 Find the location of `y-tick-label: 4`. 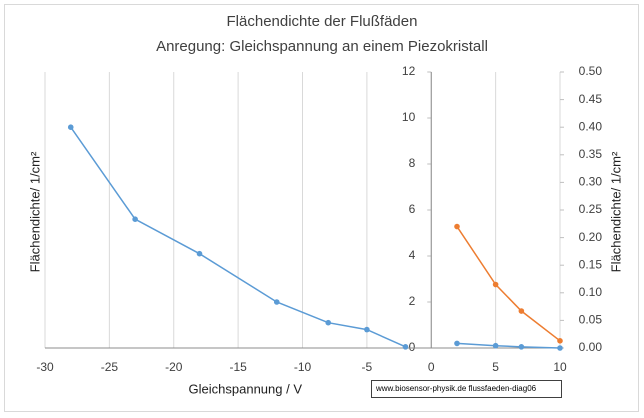

y-tick-label: 4 is located at coordinates (412, 255).